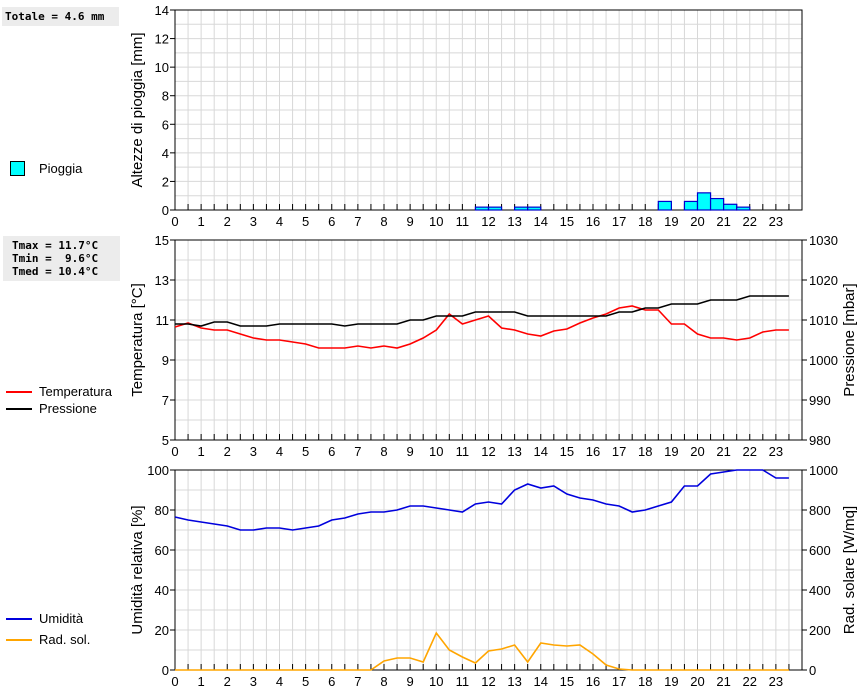  What do you see at coordinates (812, 670) in the screenshot?
I see `y2-tick-label: 0` at bounding box center [812, 670].